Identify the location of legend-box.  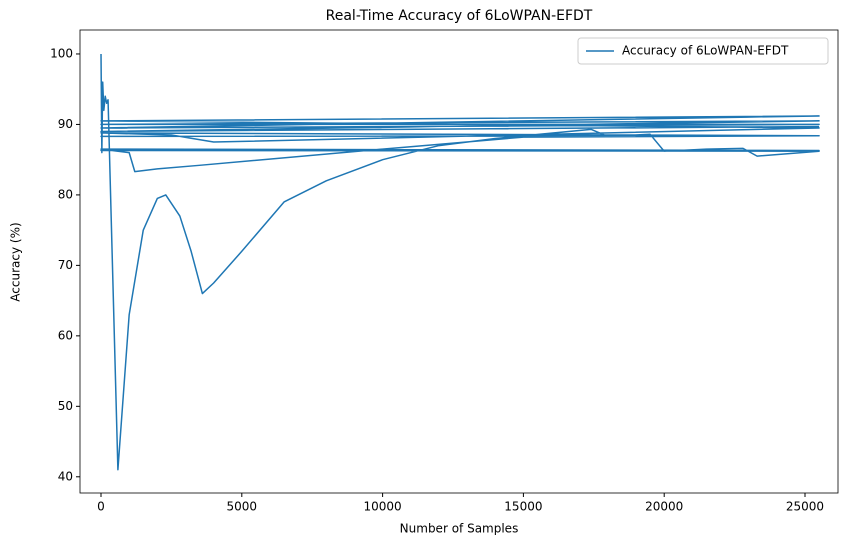
(703, 51).